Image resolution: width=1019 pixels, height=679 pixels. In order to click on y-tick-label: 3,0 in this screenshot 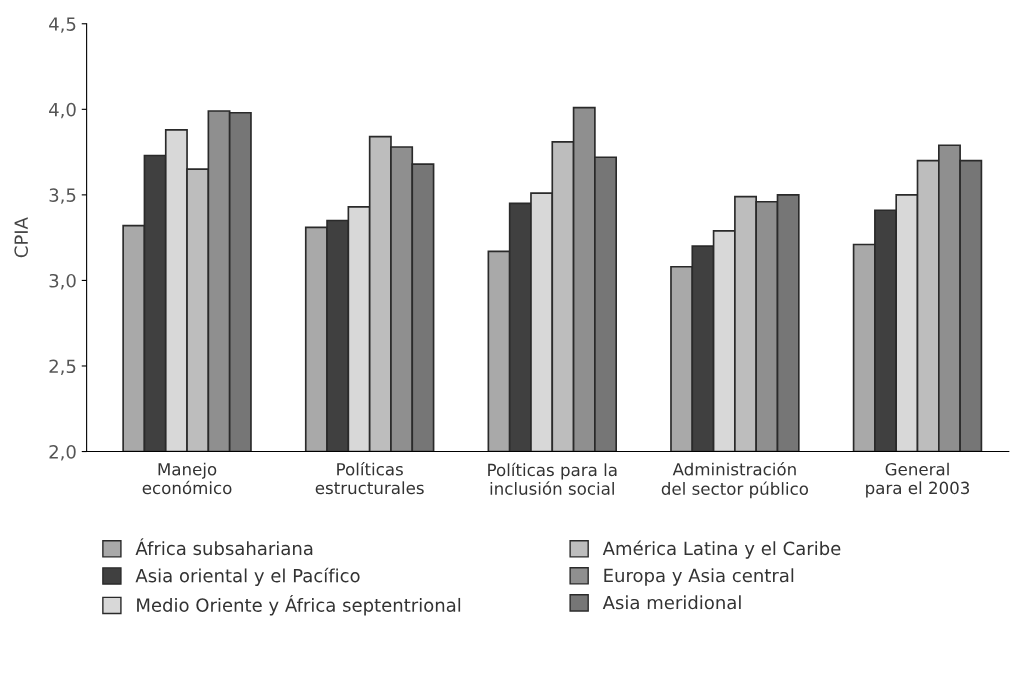, I will do `click(62, 281)`.